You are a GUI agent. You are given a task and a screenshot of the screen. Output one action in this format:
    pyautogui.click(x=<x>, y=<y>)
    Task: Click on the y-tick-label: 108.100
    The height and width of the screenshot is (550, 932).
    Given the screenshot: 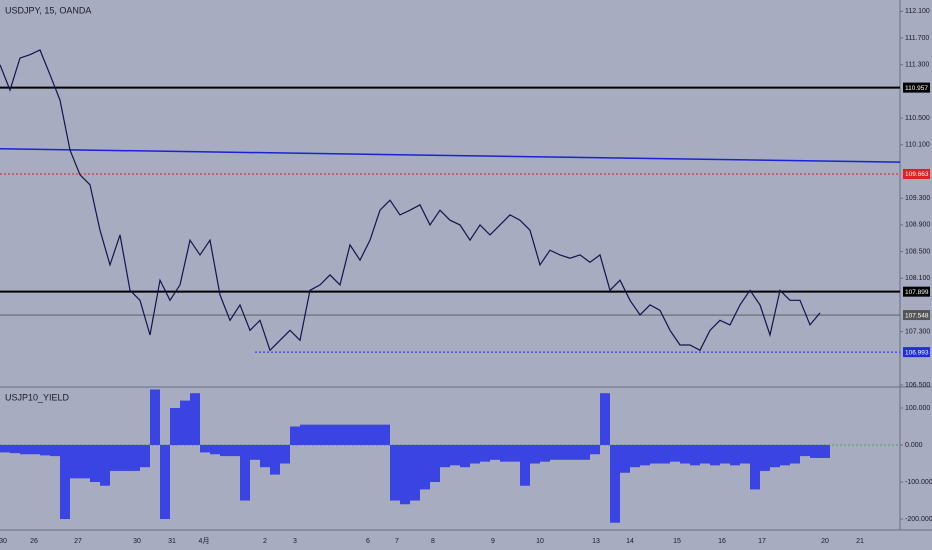 What is the action you would take?
    pyautogui.click(x=917, y=278)
    